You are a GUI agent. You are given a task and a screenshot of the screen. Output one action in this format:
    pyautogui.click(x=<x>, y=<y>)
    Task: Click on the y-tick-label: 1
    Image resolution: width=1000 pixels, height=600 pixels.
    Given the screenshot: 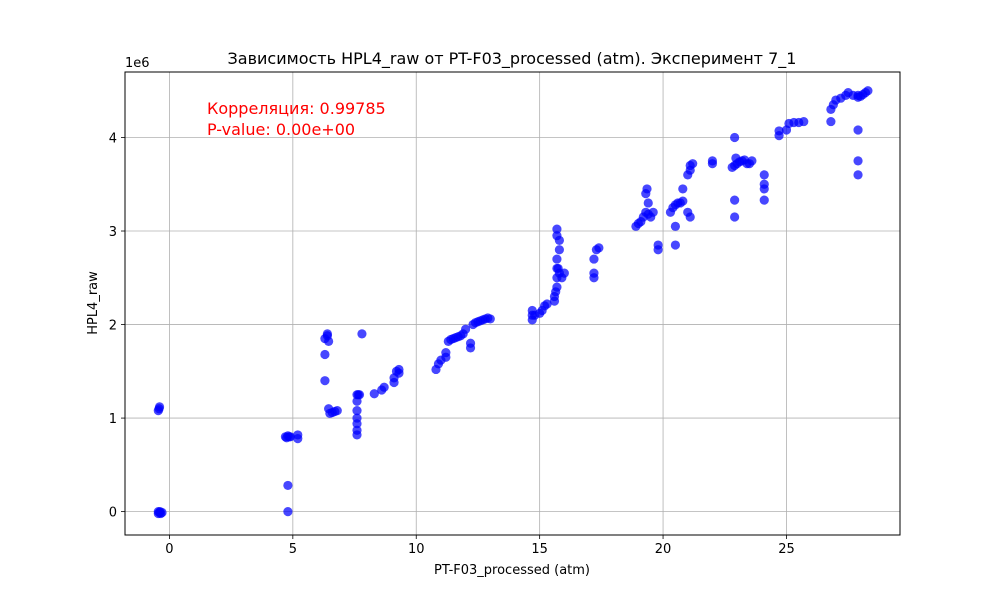 What is the action you would take?
    pyautogui.click(x=113, y=419)
    